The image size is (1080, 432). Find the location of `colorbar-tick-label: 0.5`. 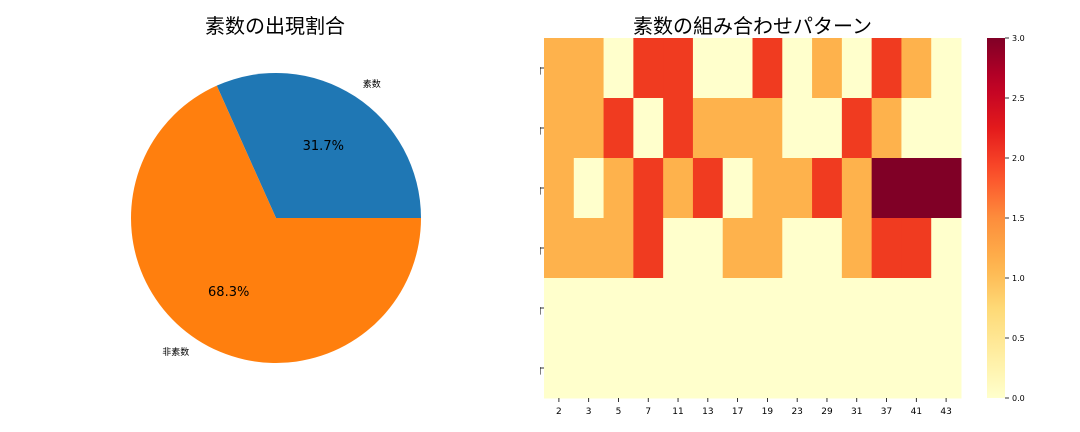

colorbar-tick-label: 0.5 is located at coordinates (1018, 338).